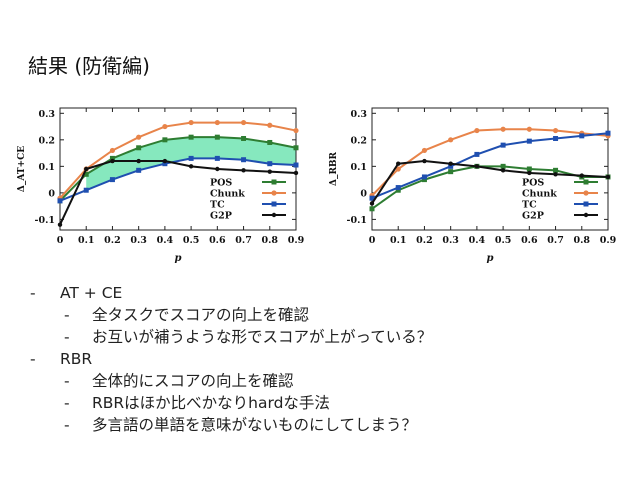  Describe the element at coordinates (178, 179) in the screenshot. I see `left-series-tc-line` at that location.